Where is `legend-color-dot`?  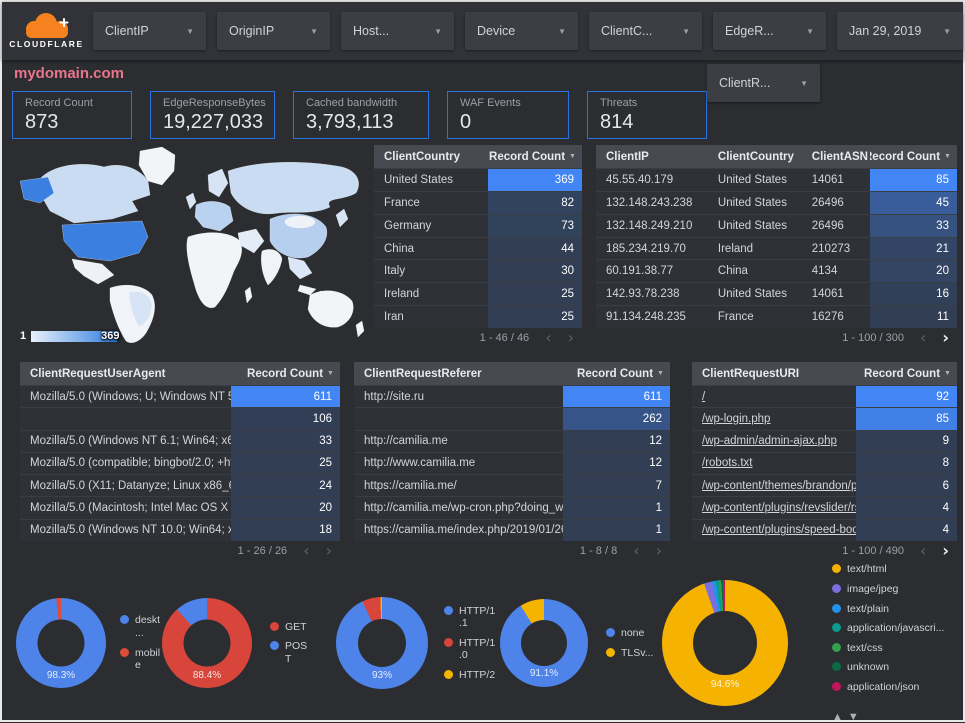
legend-color-dot is located at coordinates (448, 642).